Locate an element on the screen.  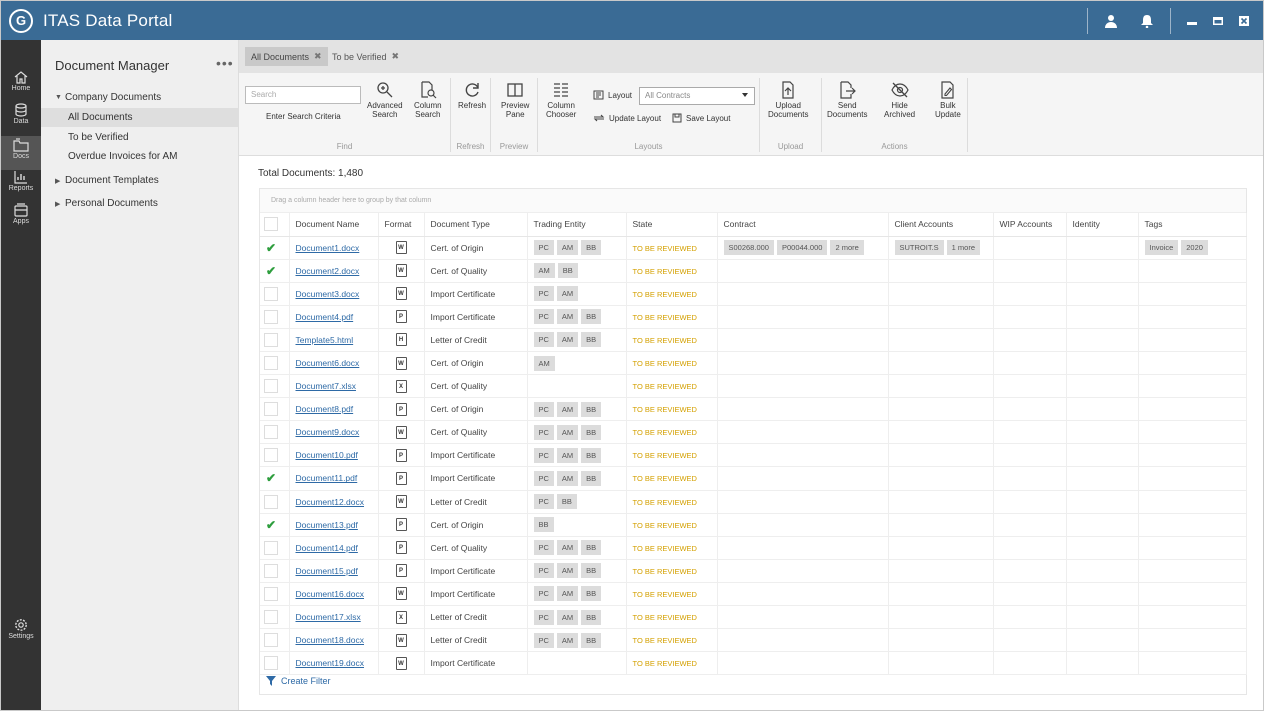
column-header: Document Type is located at coordinates (476, 225).